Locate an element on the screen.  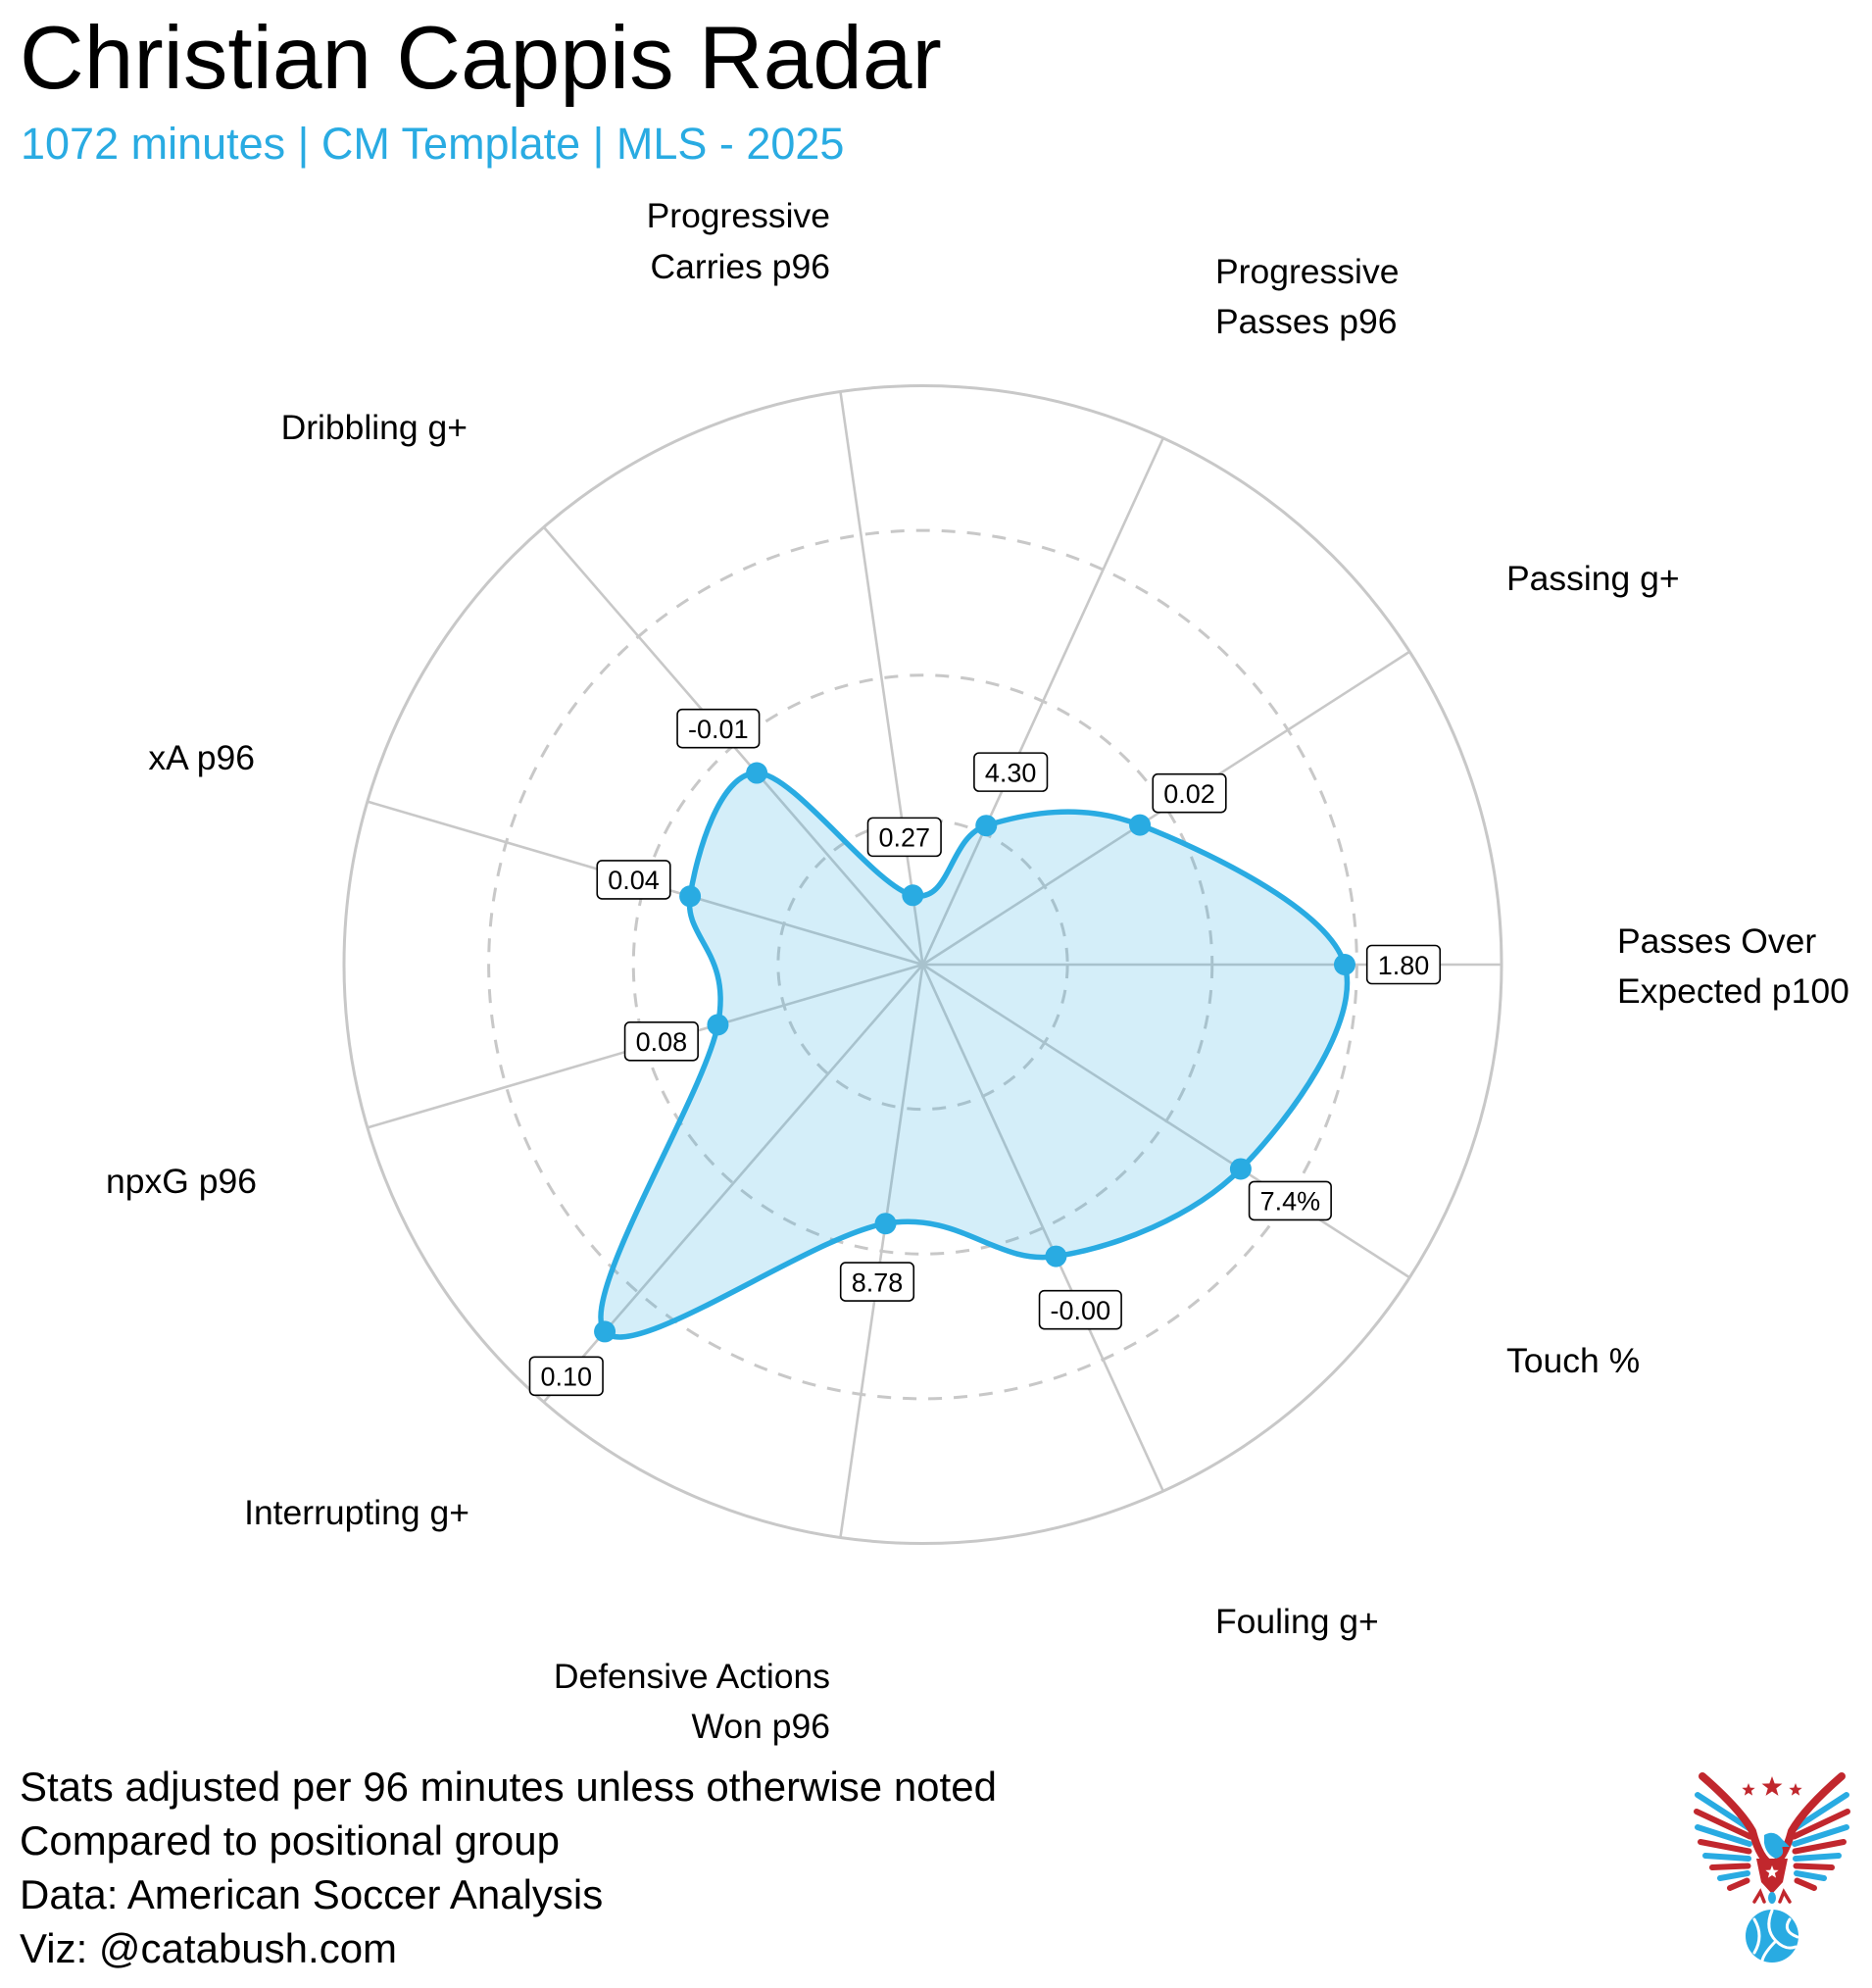
value-label-5: 0.04 is located at coordinates (633, 880).